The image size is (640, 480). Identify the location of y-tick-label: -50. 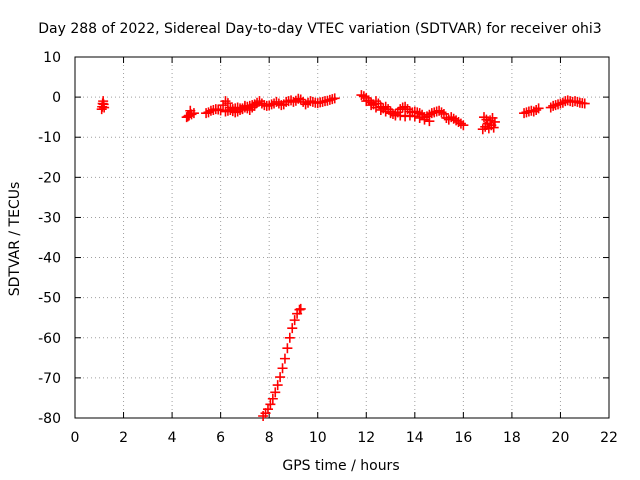
(49, 299).